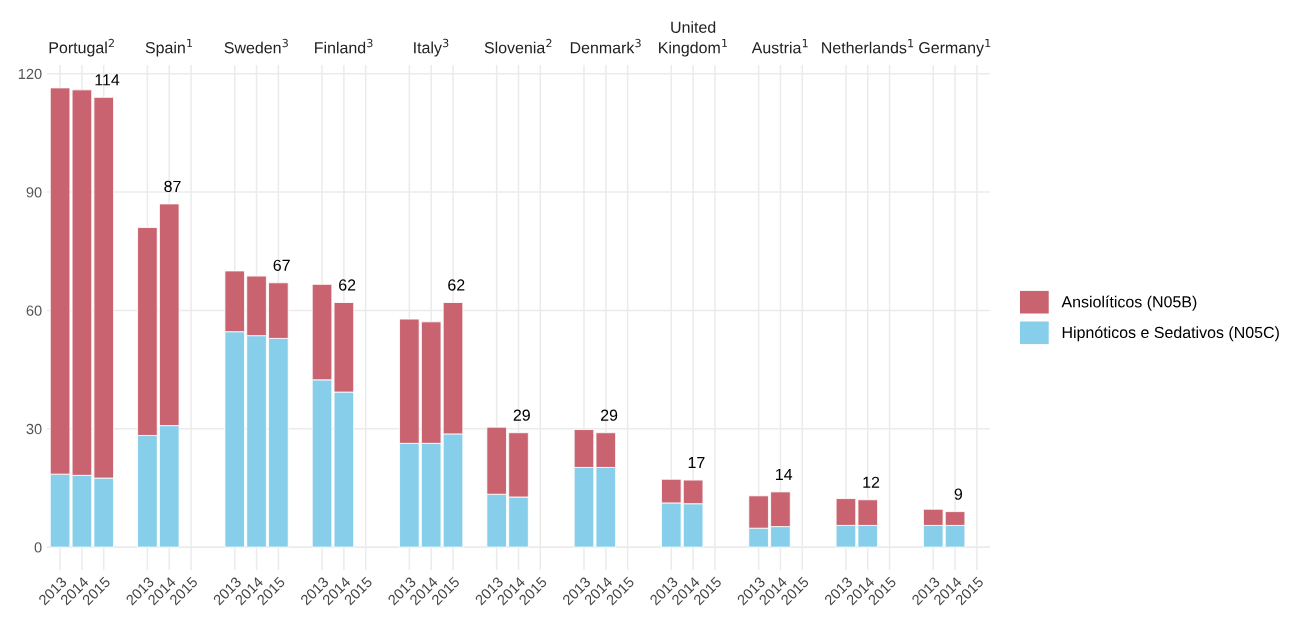  What do you see at coordinates (30, 74) in the screenshot?
I see `y-tick-label: 120` at bounding box center [30, 74].